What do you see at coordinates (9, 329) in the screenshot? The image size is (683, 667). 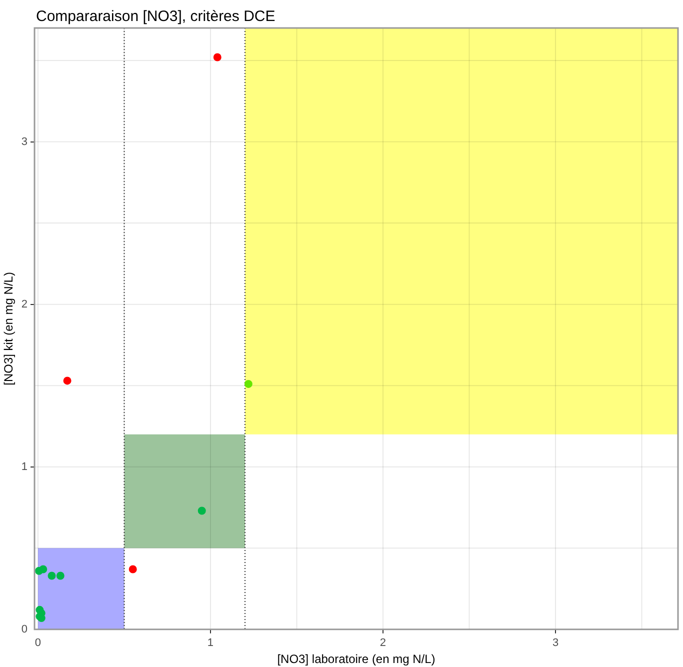 I see `y-axis-title: [NO3] kit (en mg N/L)` at bounding box center [9, 329].